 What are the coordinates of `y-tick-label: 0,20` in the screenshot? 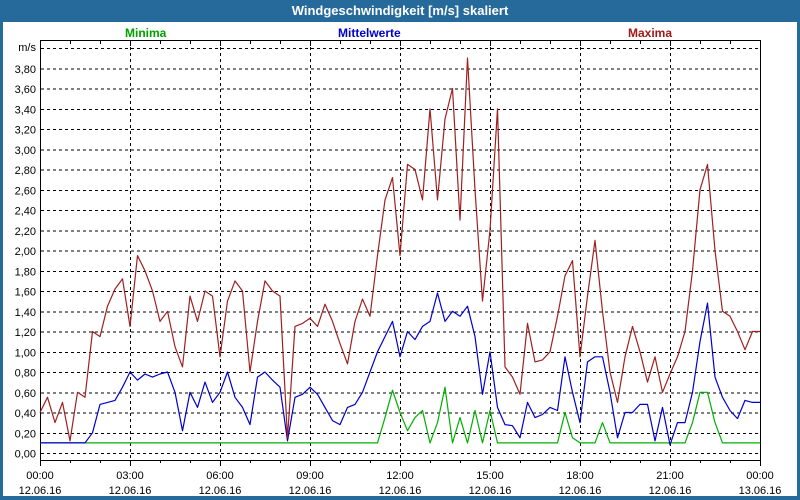 It's located at (25, 434).